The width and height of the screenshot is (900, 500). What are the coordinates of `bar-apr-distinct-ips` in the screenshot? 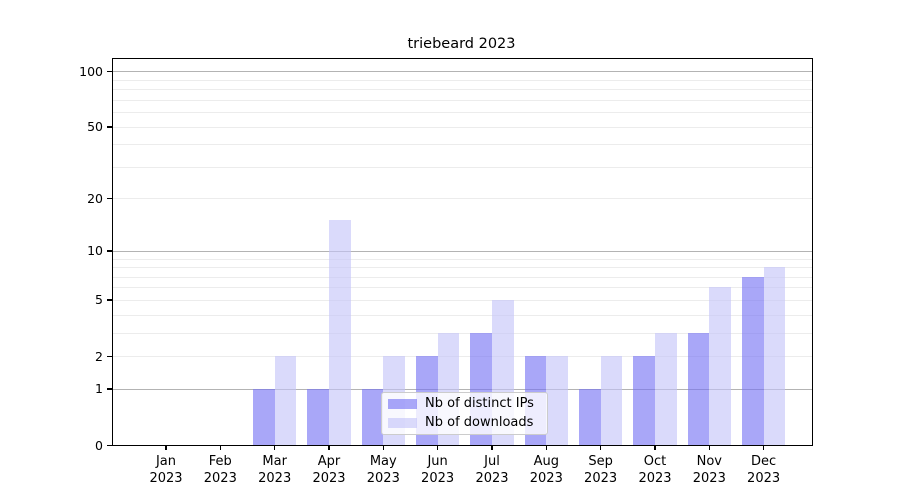 It's located at (318, 416).